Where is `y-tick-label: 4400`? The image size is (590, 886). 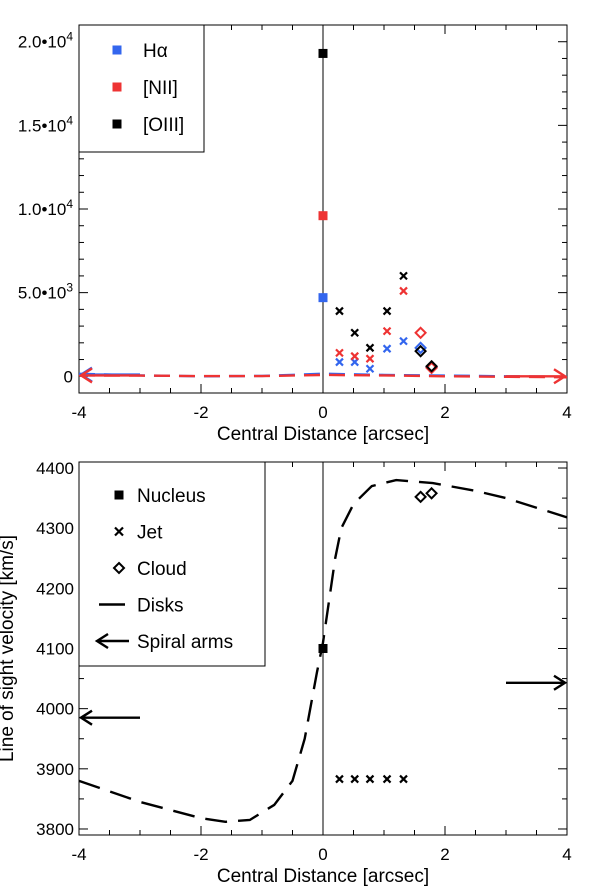
y-tick-label: 4400 is located at coordinates (55, 468).